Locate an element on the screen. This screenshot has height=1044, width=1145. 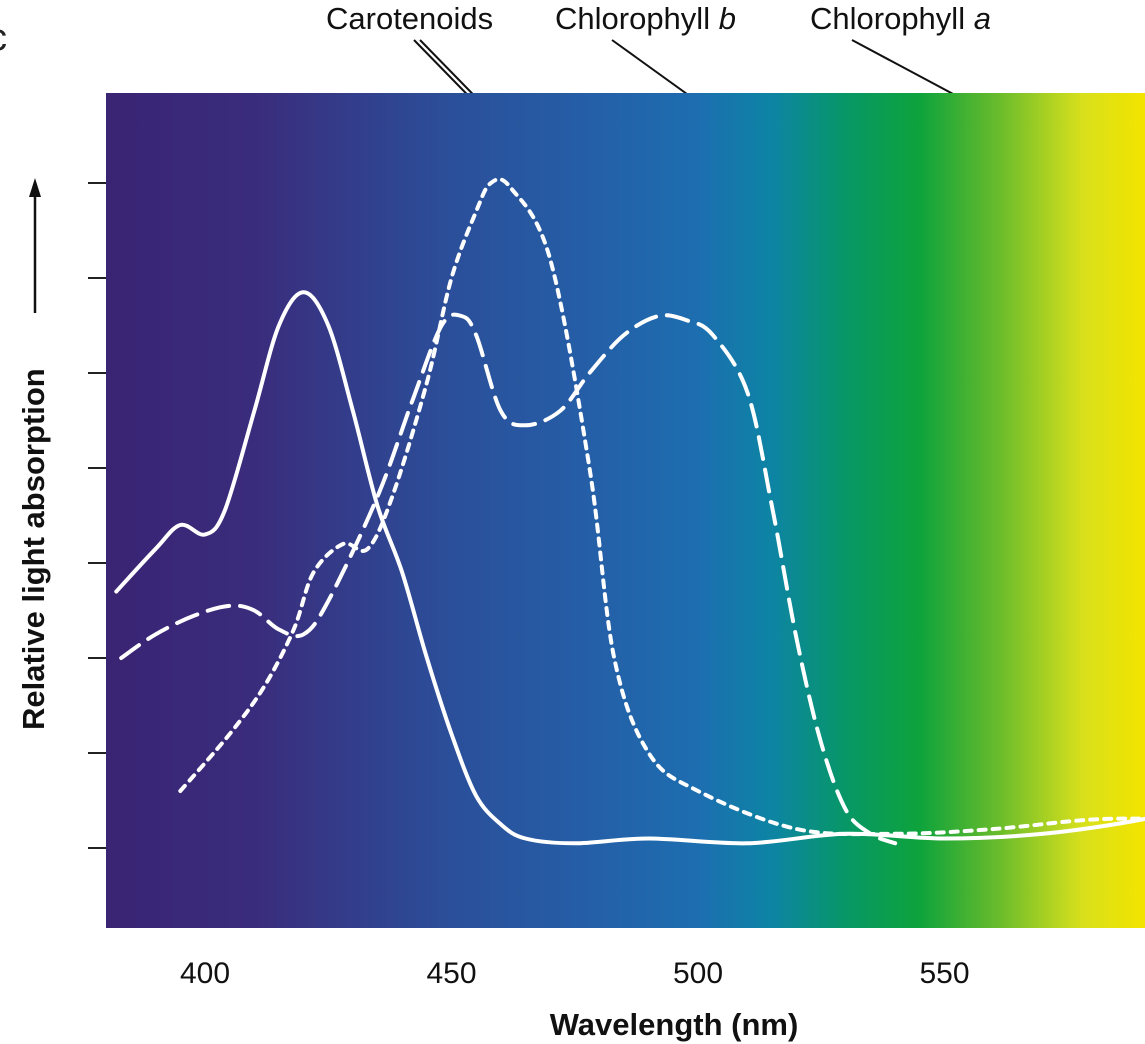
y-axis-arrow-head is located at coordinates (35, 187).